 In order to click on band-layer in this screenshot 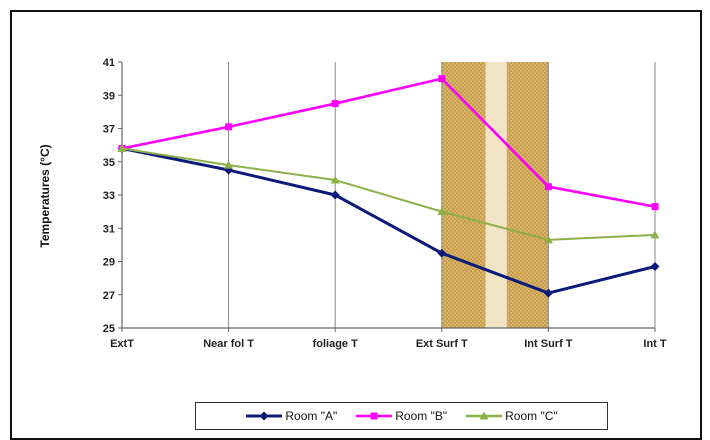, I will do `click(495, 195)`.